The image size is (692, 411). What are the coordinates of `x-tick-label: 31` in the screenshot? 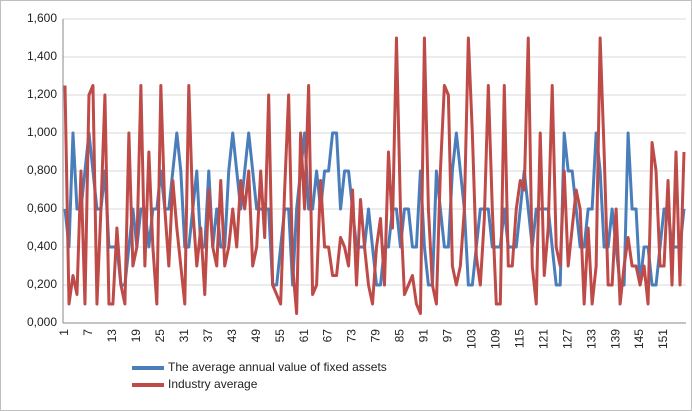 It's located at (184, 336).